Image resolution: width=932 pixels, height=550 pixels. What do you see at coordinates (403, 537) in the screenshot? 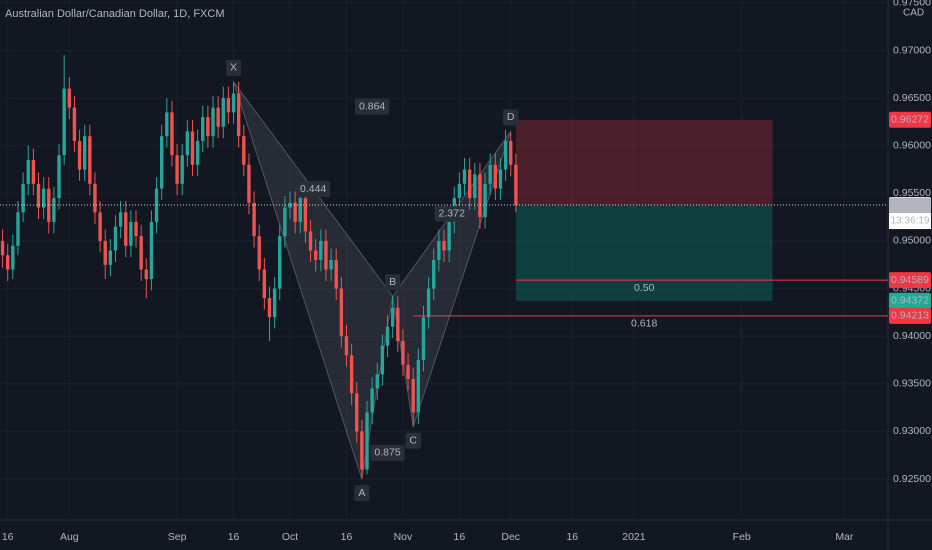
I see `x-tick-label: Nov` at bounding box center [403, 537].